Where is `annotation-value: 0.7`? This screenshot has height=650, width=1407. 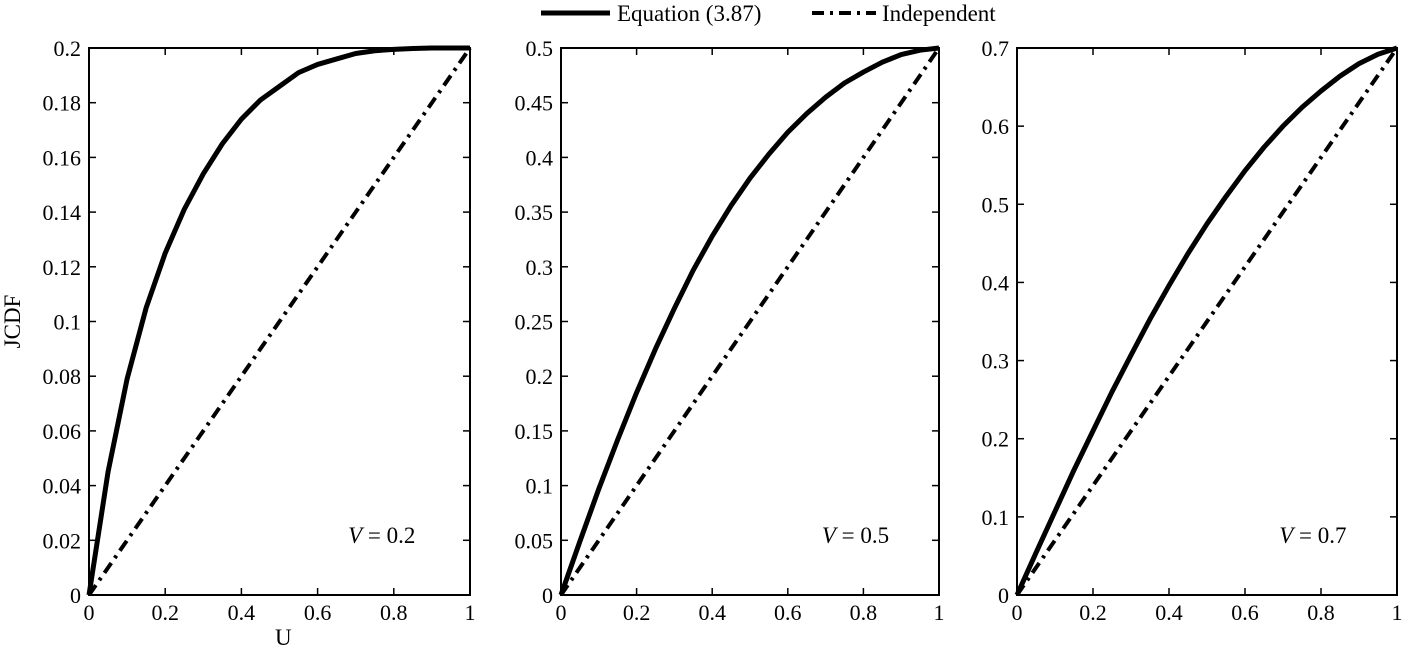 annotation-value: 0.7 is located at coordinates (1332, 535).